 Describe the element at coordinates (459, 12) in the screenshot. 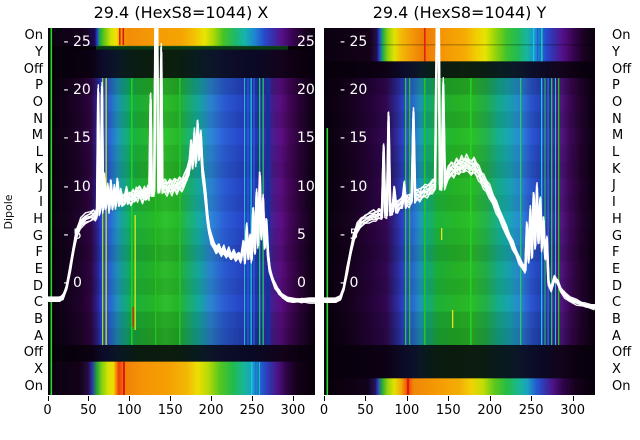

I see `panel-y-title: 29.4 (HexS8=1044) Y` at that location.